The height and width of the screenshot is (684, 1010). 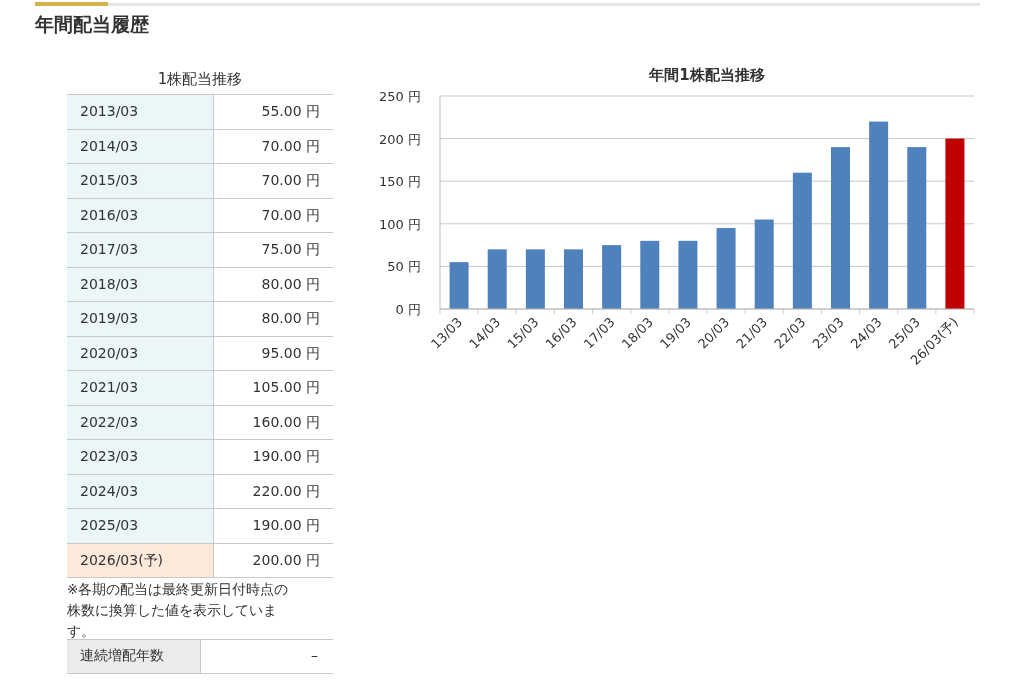 I want to click on text: 2017/03, so click(x=109, y=249).